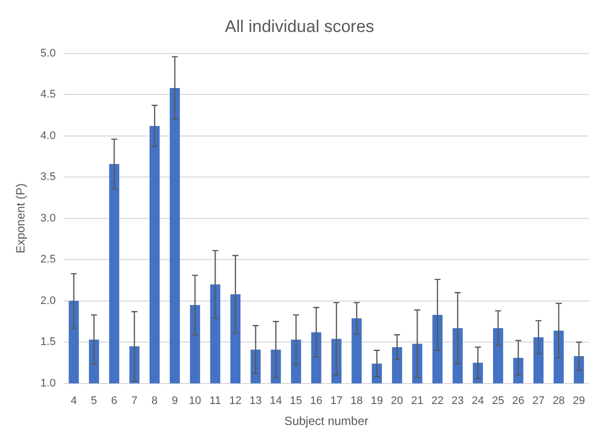 Image resolution: width=599 pixels, height=438 pixels. Describe the element at coordinates (48, 300) in the screenshot. I see `y-tick-label: 2.0` at that location.